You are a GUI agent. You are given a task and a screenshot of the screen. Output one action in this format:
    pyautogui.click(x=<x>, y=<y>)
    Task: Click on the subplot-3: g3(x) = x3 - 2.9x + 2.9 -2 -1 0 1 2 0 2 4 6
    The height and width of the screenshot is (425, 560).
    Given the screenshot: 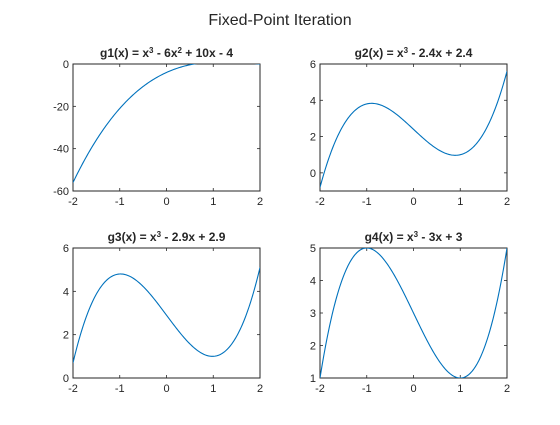 What is the action you would take?
    pyautogui.click(x=163, y=313)
    